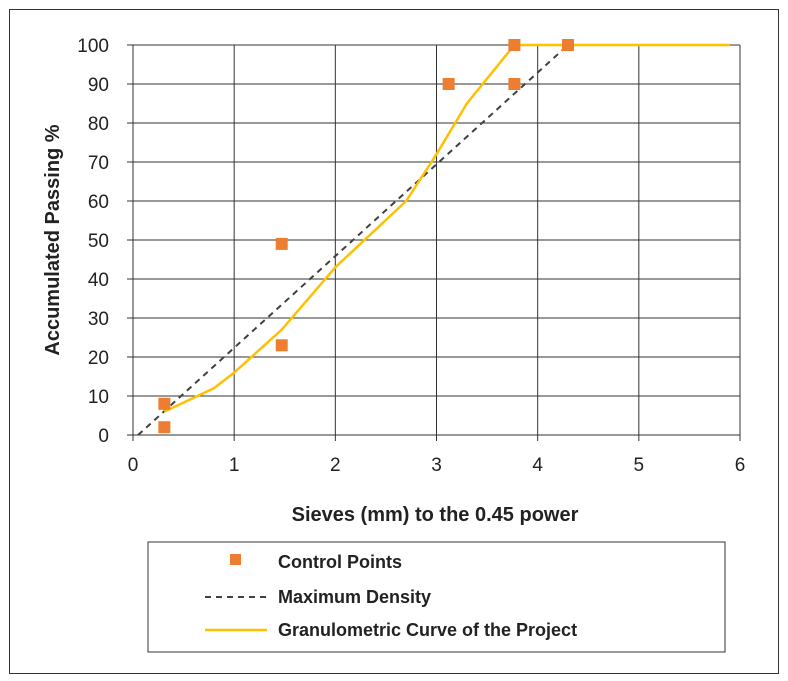 The width and height of the screenshot is (788, 681). I want to click on y-tick-label-0: 0, so click(103, 436).